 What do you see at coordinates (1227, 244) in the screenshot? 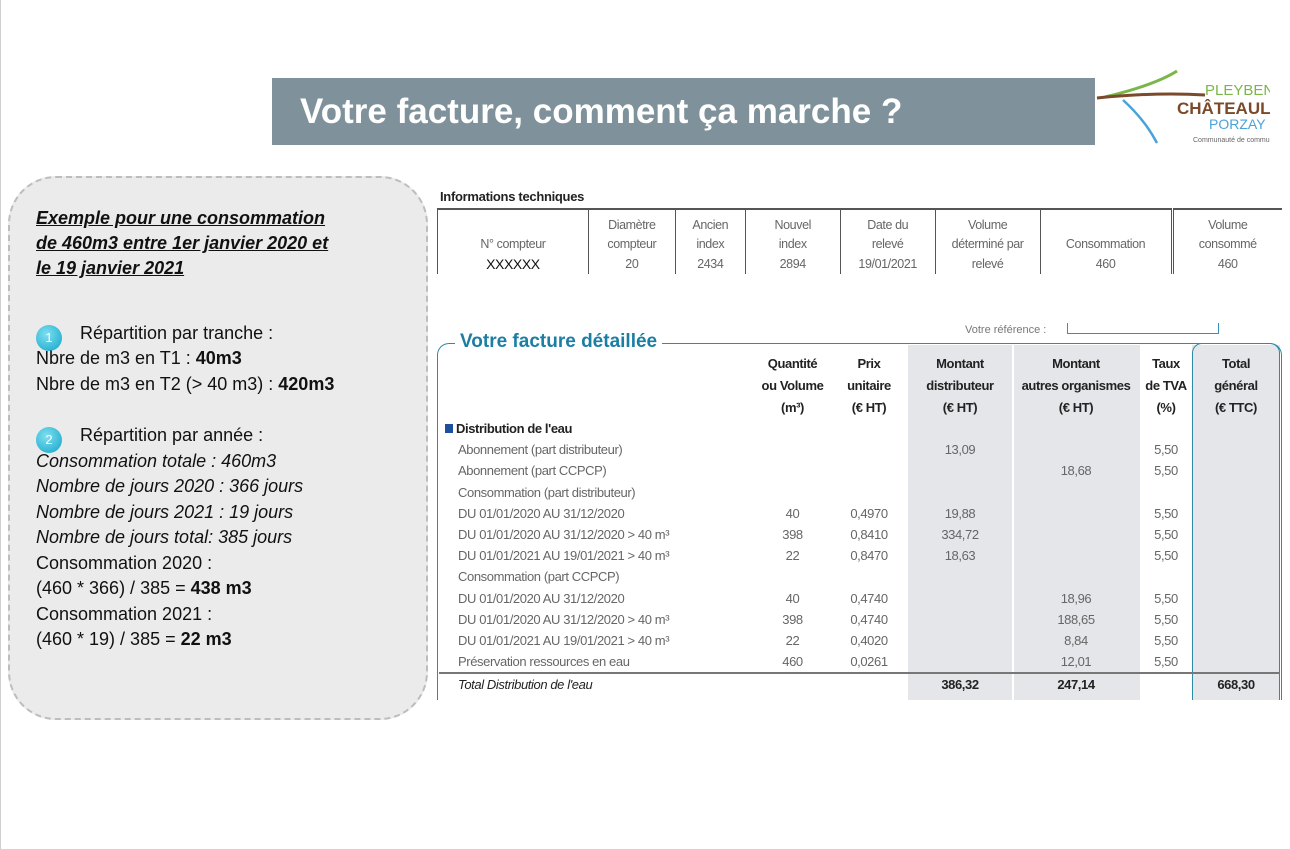
I see `tech-header-line: consommé` at bounding box center [1227, 244].